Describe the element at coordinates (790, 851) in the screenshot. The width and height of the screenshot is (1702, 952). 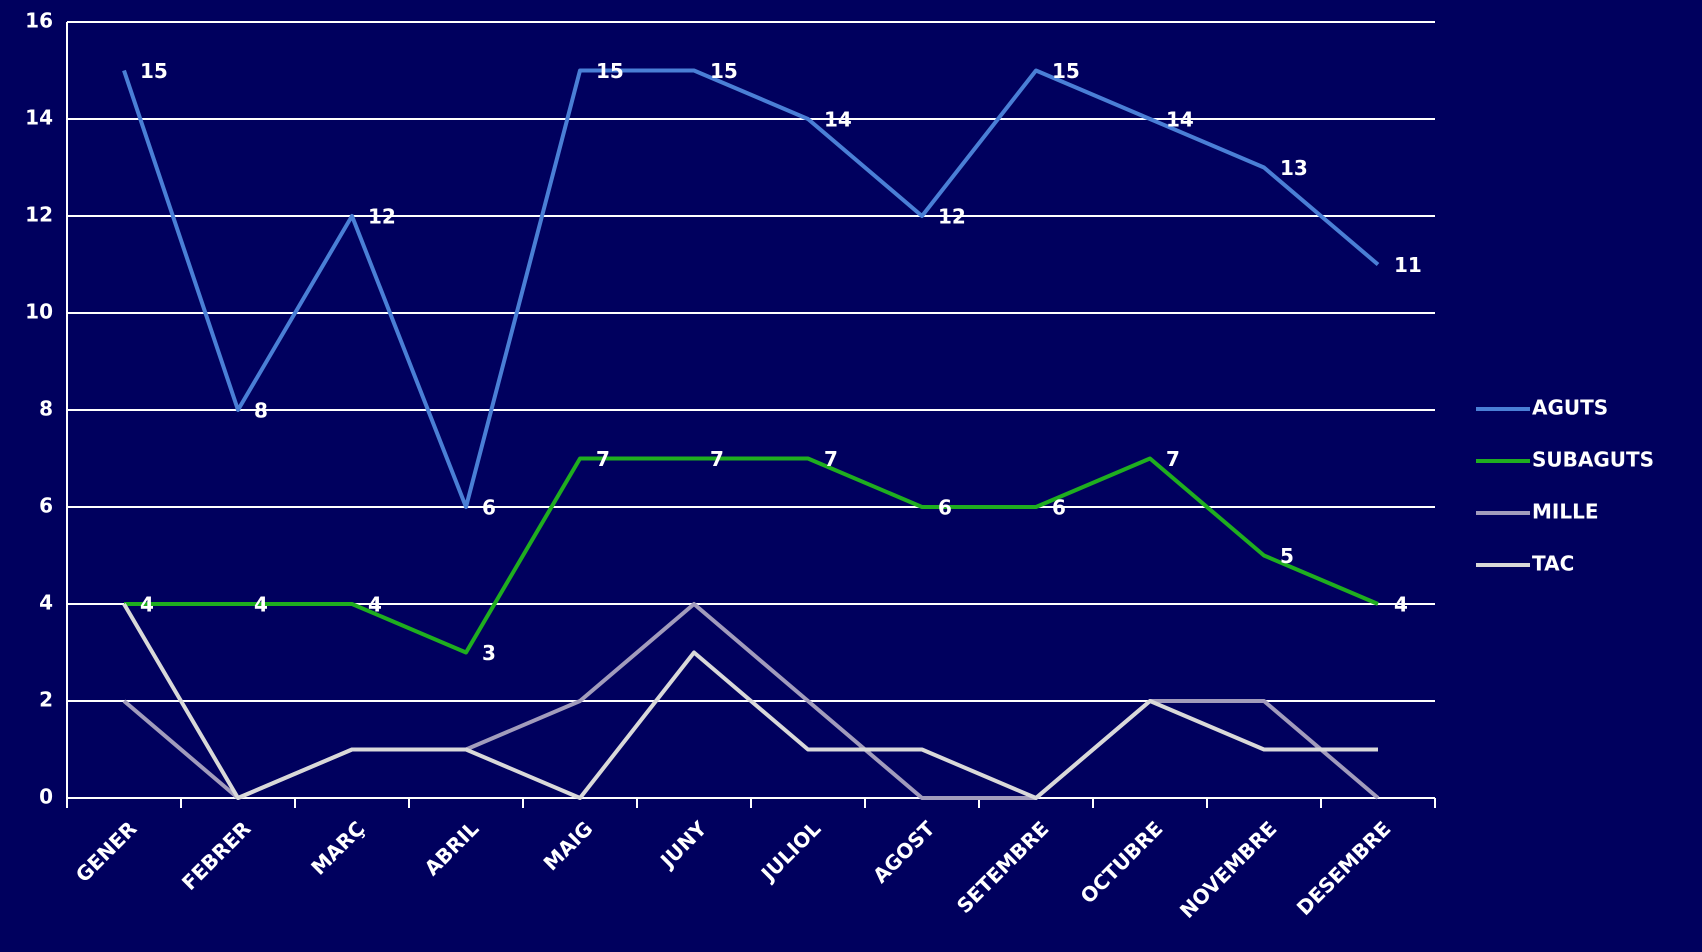
I see `x-tick-label: JULIOL` at that location.